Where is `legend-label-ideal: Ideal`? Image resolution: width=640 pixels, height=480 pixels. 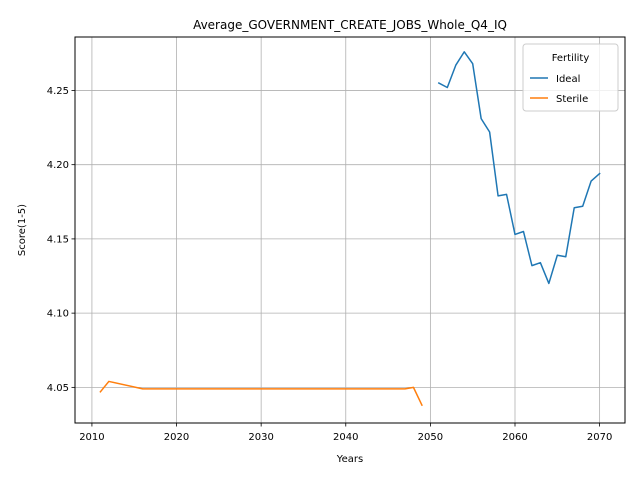
legend-label-ideal: Ideal is located at coordinates (568, 79).